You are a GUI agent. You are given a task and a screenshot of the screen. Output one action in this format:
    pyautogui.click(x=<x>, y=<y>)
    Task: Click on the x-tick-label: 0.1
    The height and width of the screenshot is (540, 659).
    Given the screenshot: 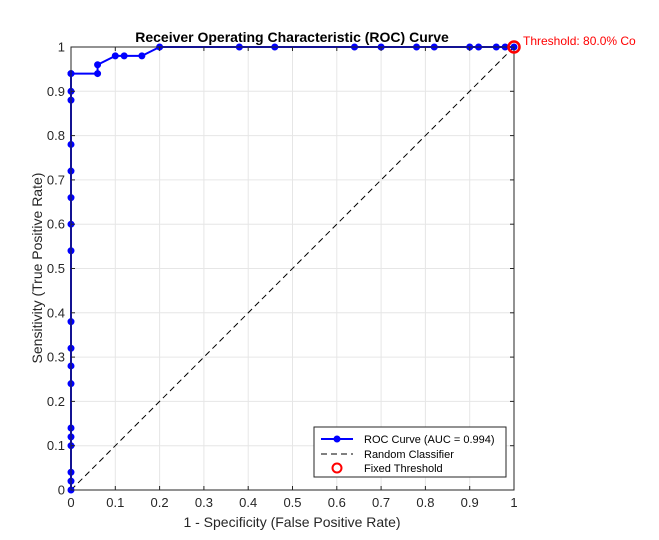 What is the action you would take?
    pyautogui.click(x=115, y=502)
    